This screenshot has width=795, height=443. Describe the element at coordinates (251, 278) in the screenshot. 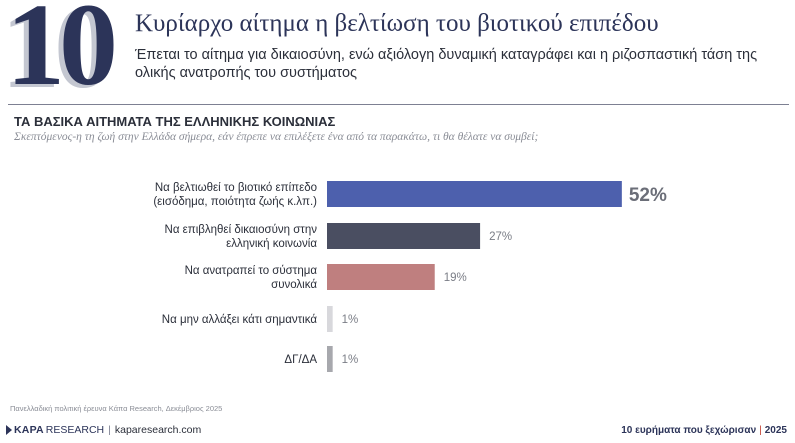

I see `category-label-3: Να ανατραπεί το σύστημα συνολικά` at that location.